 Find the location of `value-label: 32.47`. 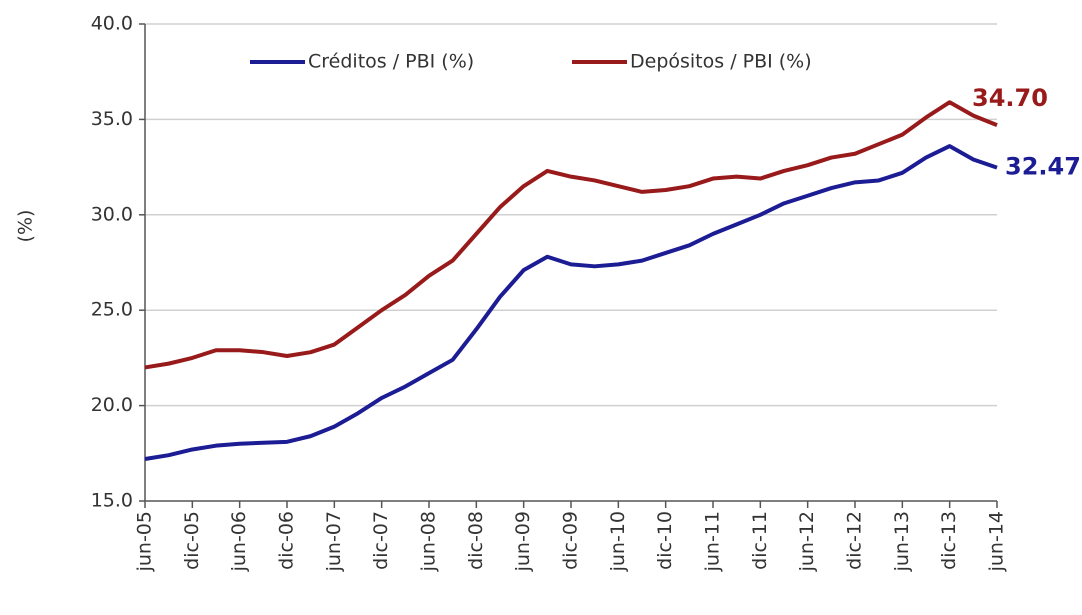

value-label: 32.47 is located at coordinates (1043, 167).